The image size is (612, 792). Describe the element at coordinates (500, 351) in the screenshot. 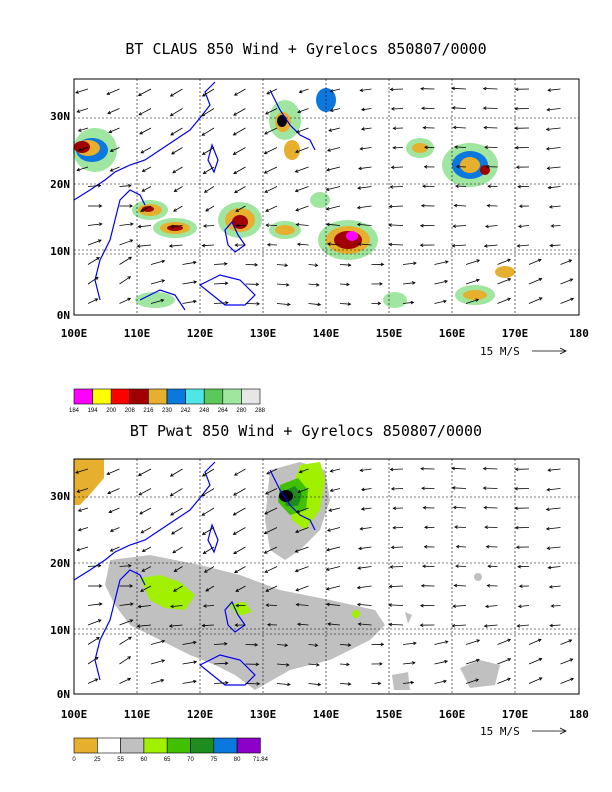

I see `panel1-vector-scale-label: 15 M/S` at that location.